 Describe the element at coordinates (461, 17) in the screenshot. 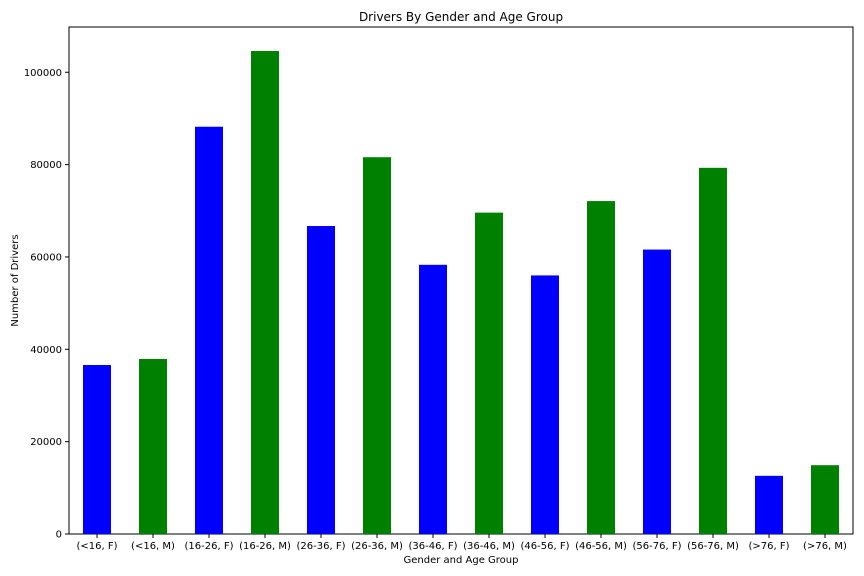

I see `chart-title: Drivers By Gender and Age Group` at that location.